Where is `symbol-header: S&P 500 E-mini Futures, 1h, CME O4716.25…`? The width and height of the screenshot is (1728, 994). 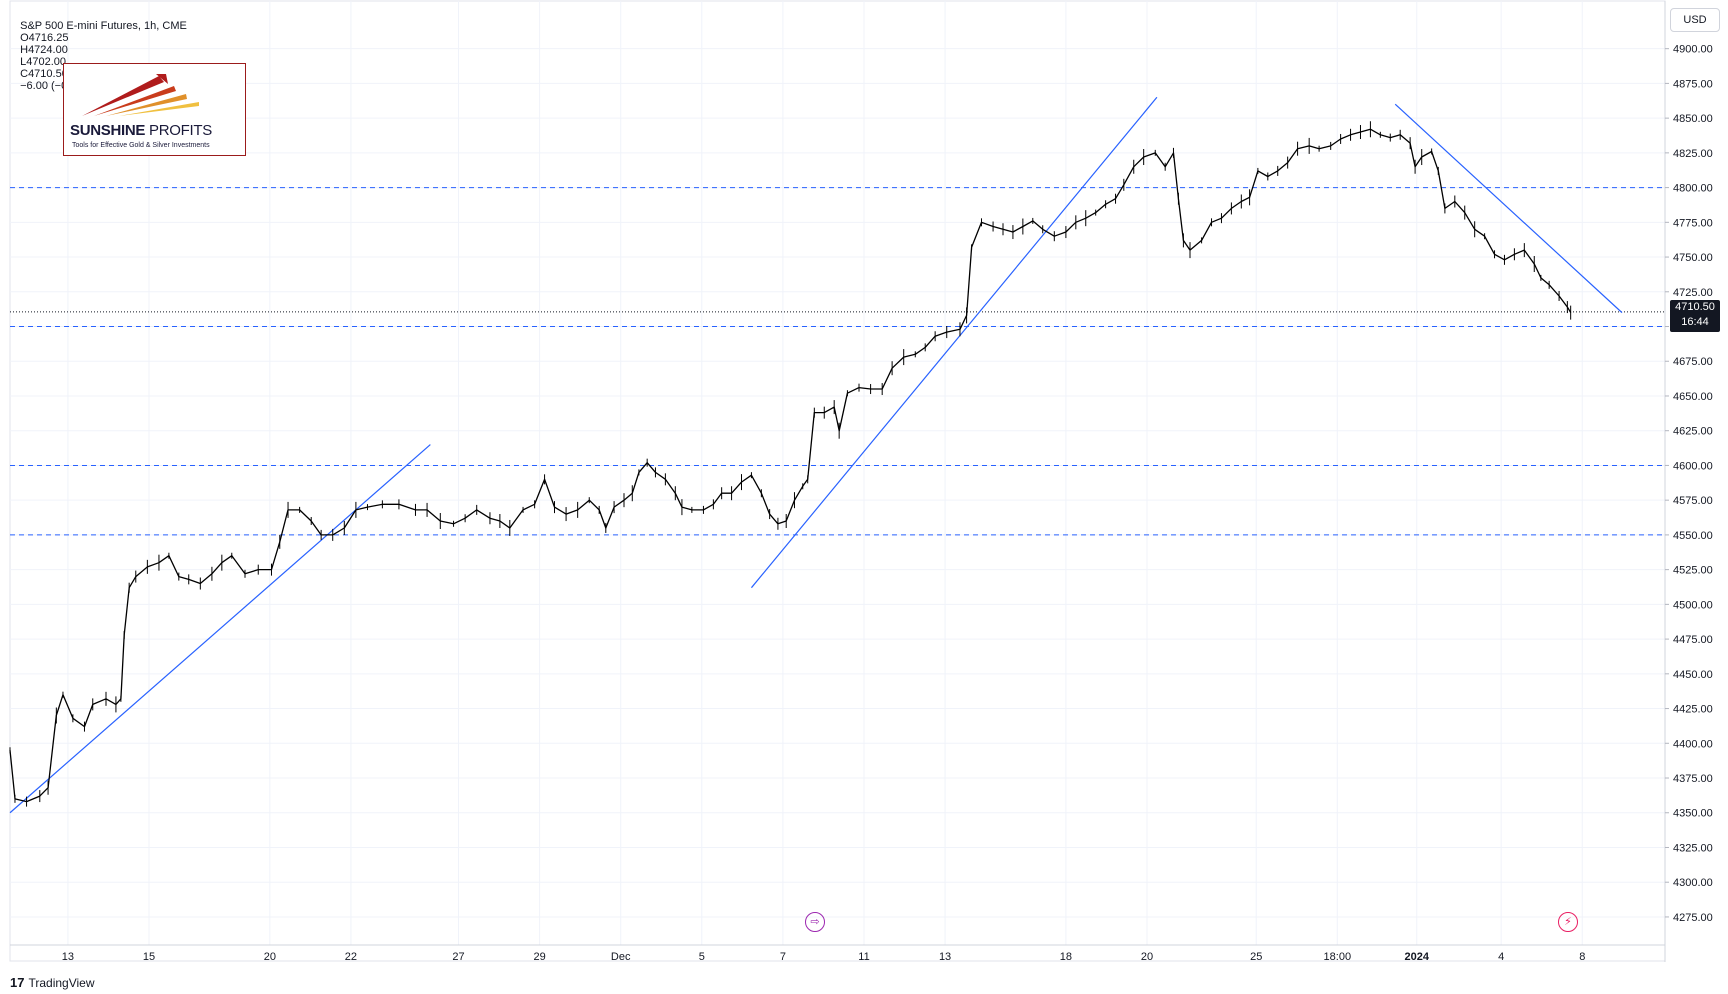 symbol-header: S&P 500 E-mini Futures, 1h, CME O4716.25… is located at coordinates (102, 50).